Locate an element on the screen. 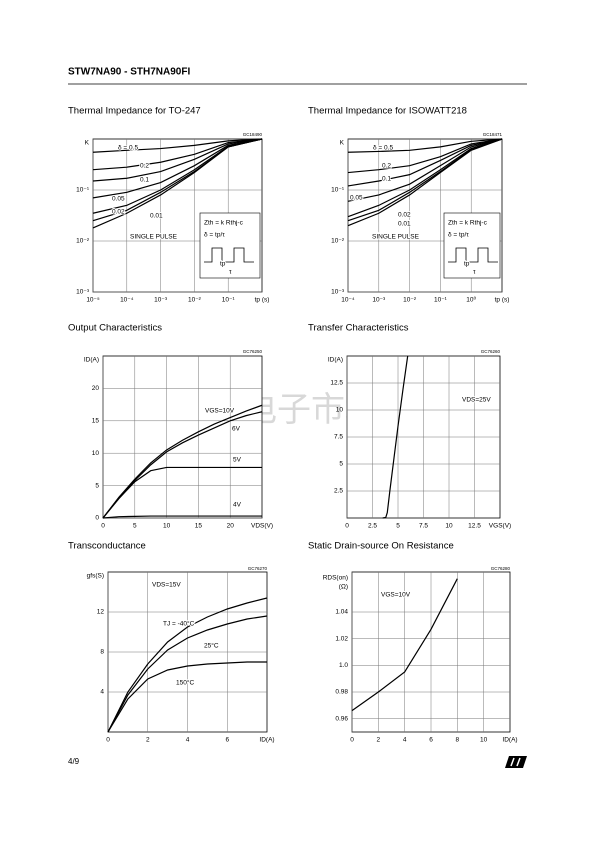 The height and width of the screenshot is (842, 595). x-tick-label: 5 is located at coordinates (398, 526).